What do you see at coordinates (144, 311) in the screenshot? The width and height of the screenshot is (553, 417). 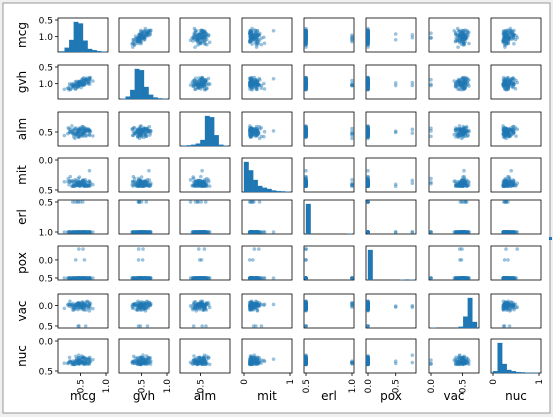 I see `panel-vac-vs-gvh` at bounding box center [144, 311].